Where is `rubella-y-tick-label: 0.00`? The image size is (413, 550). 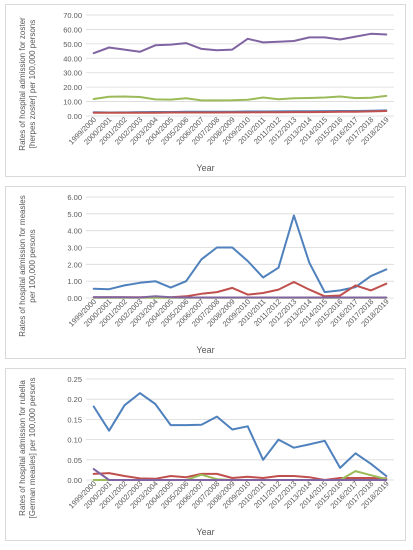 rubella-y-tick-label: 0.00 is located at coordinates (74, 480).